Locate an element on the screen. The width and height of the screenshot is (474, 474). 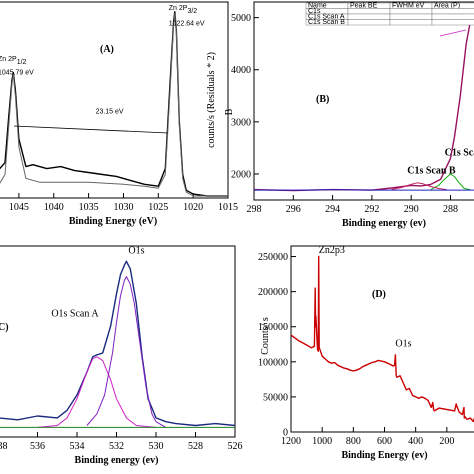
series-group is located at coordinates (382, 339).